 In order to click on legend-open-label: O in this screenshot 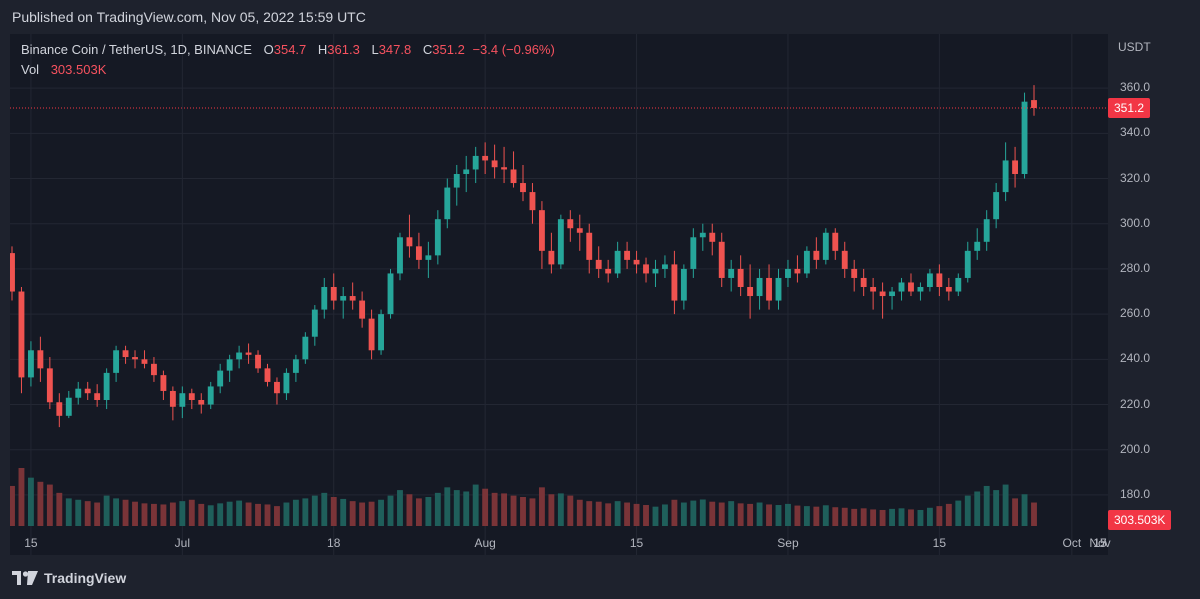, I will do `click(268, 49)`.